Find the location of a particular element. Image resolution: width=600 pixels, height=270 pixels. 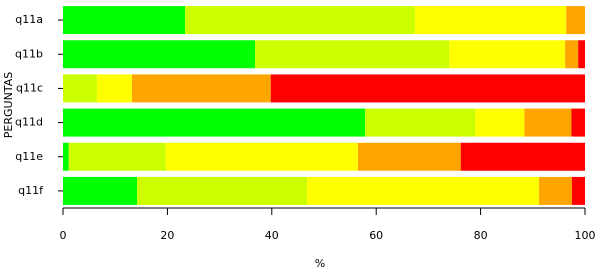

x-axis-label: % is located at coordinates (320, 263).